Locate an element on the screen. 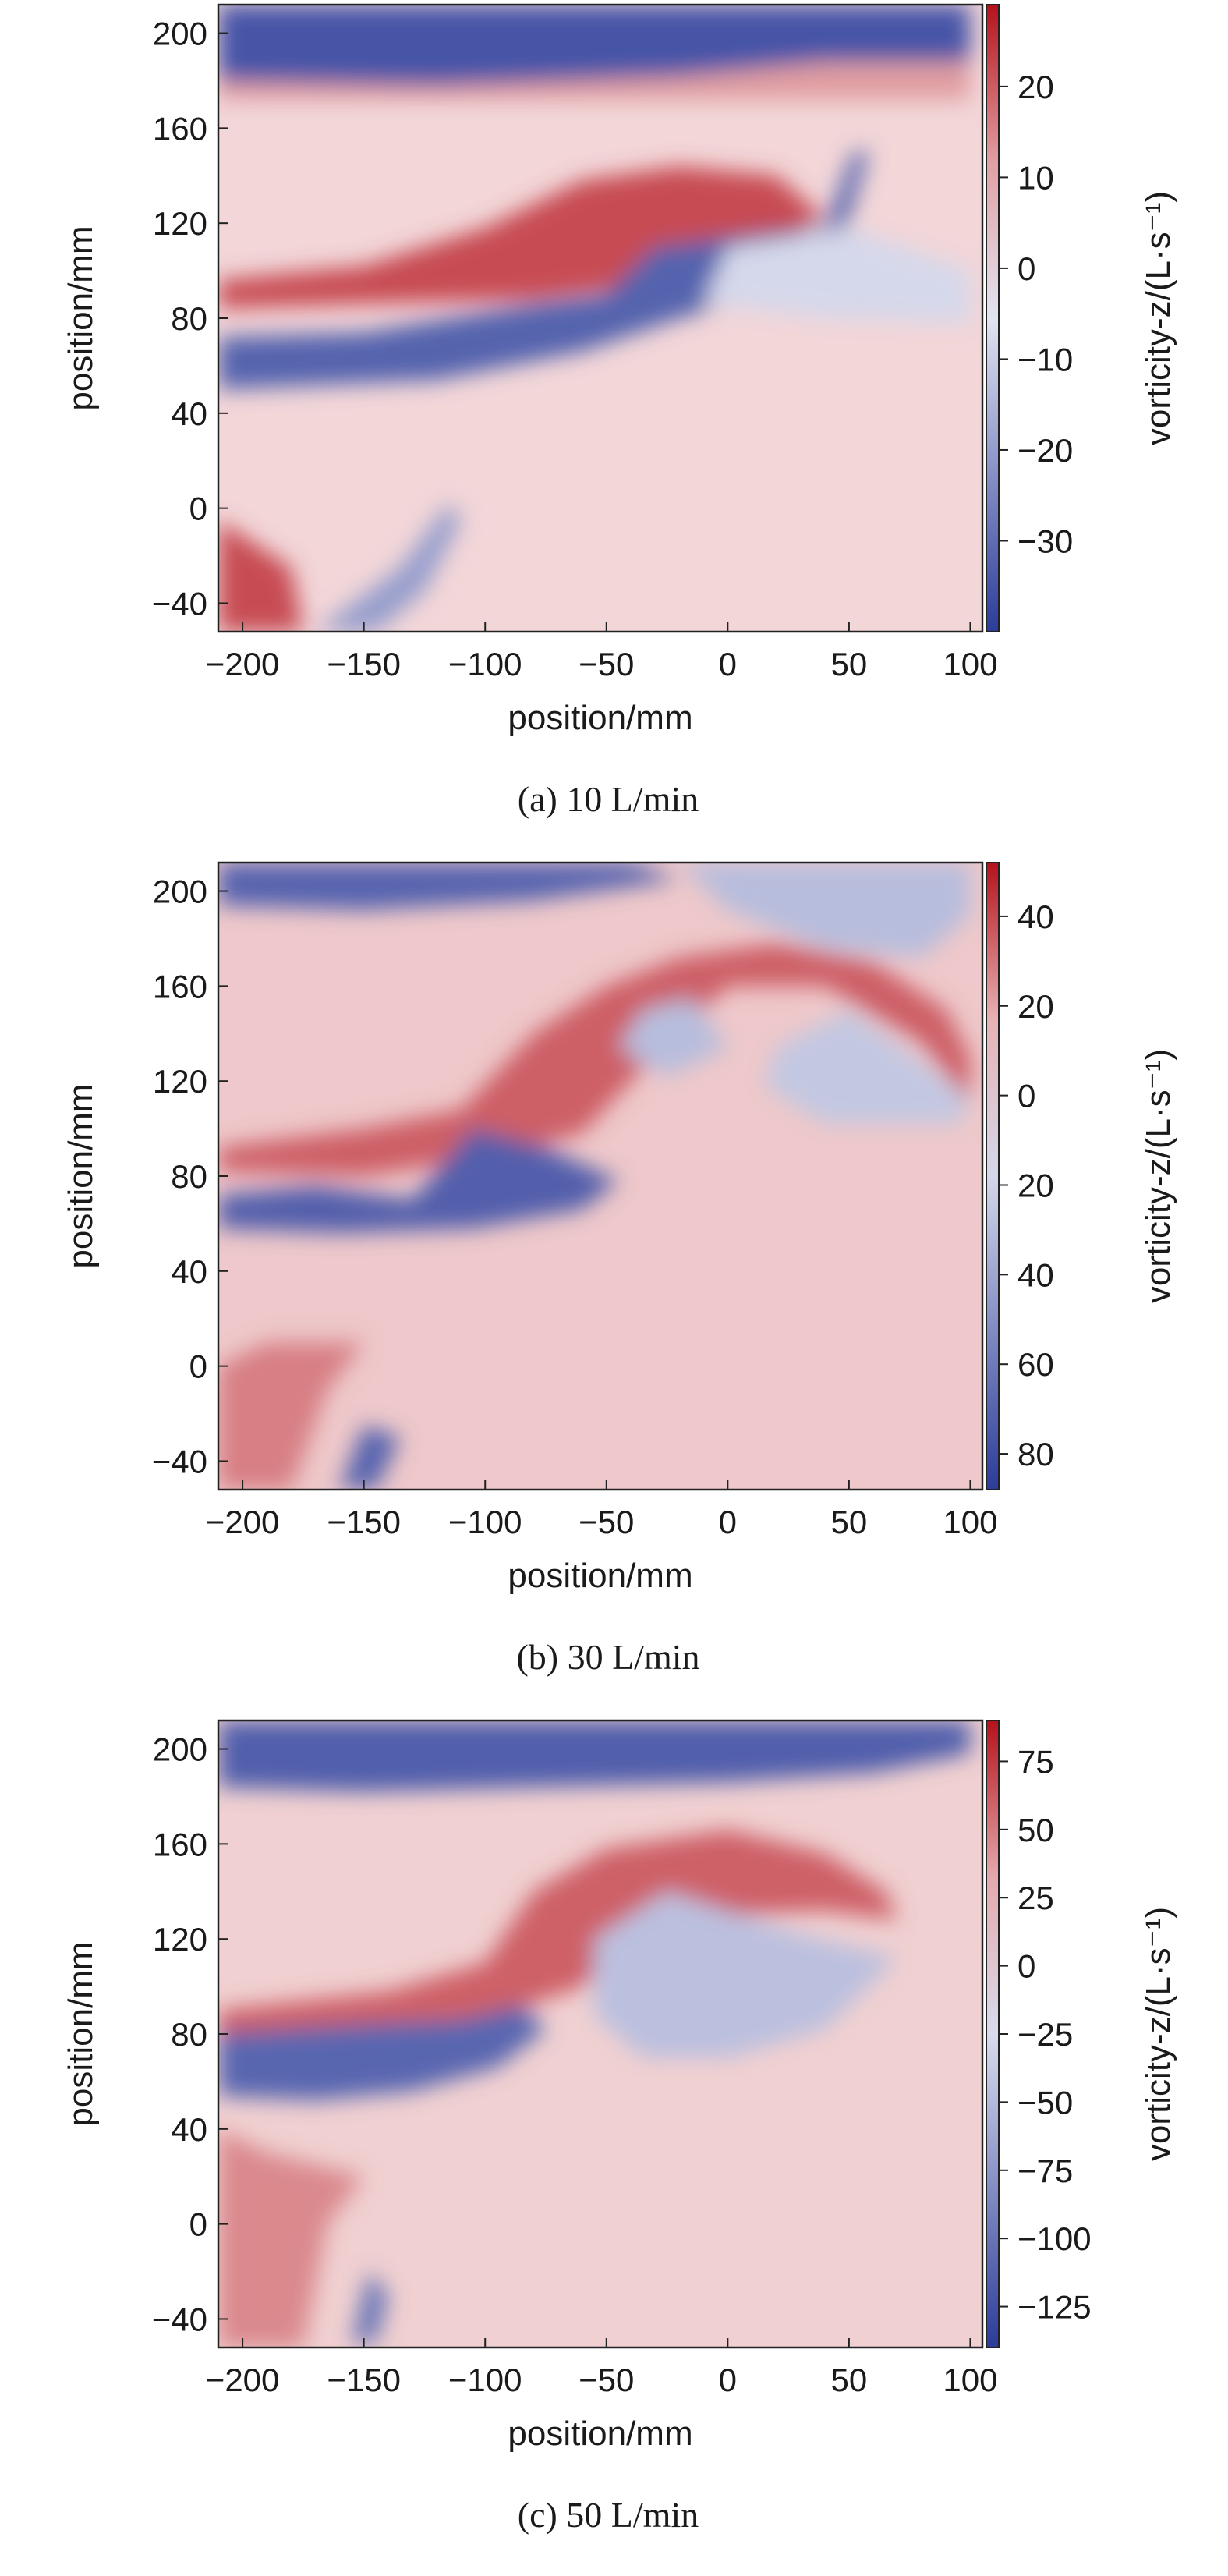  colorbar-tick-label: 10 is located at coordinates (1035, 177).